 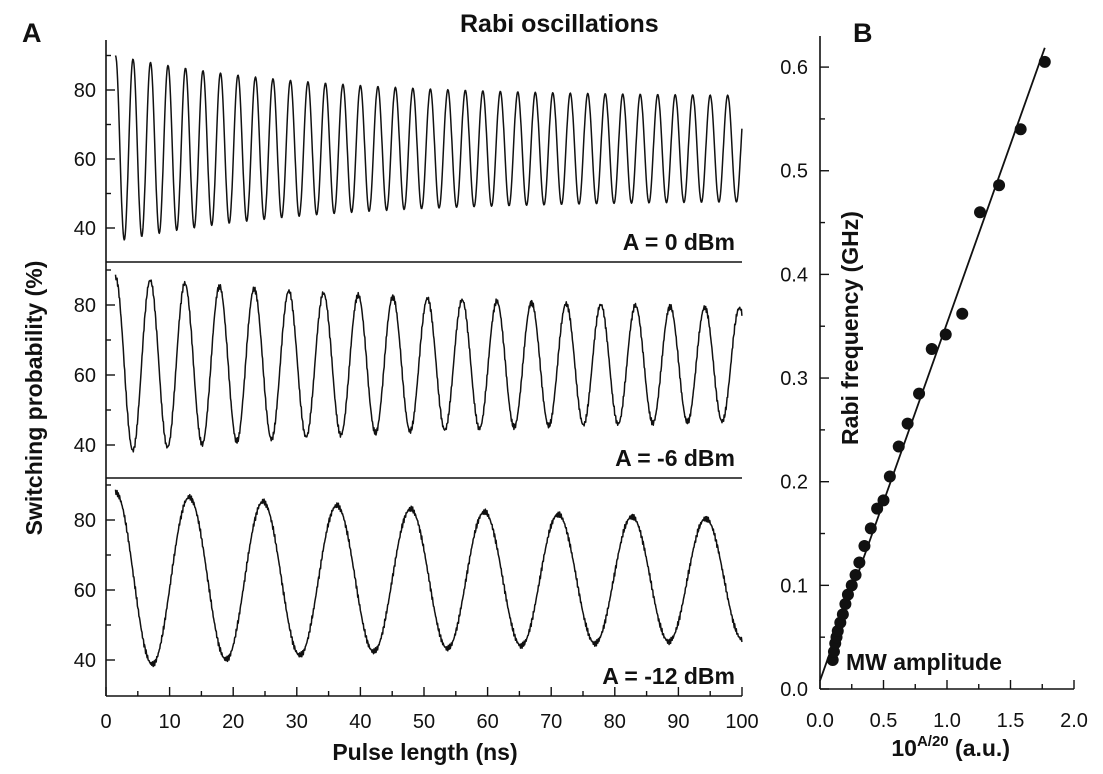 I want to click on figure-title: Rabi oscillations, so click(x=559, y=24).